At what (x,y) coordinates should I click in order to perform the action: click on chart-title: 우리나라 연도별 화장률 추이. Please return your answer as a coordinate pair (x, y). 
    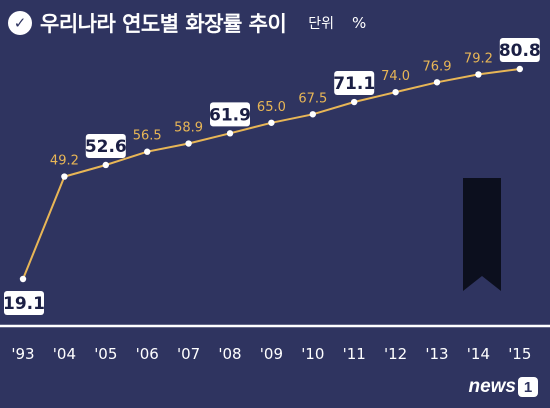
    Looking at the image, I should click on (163, 24).